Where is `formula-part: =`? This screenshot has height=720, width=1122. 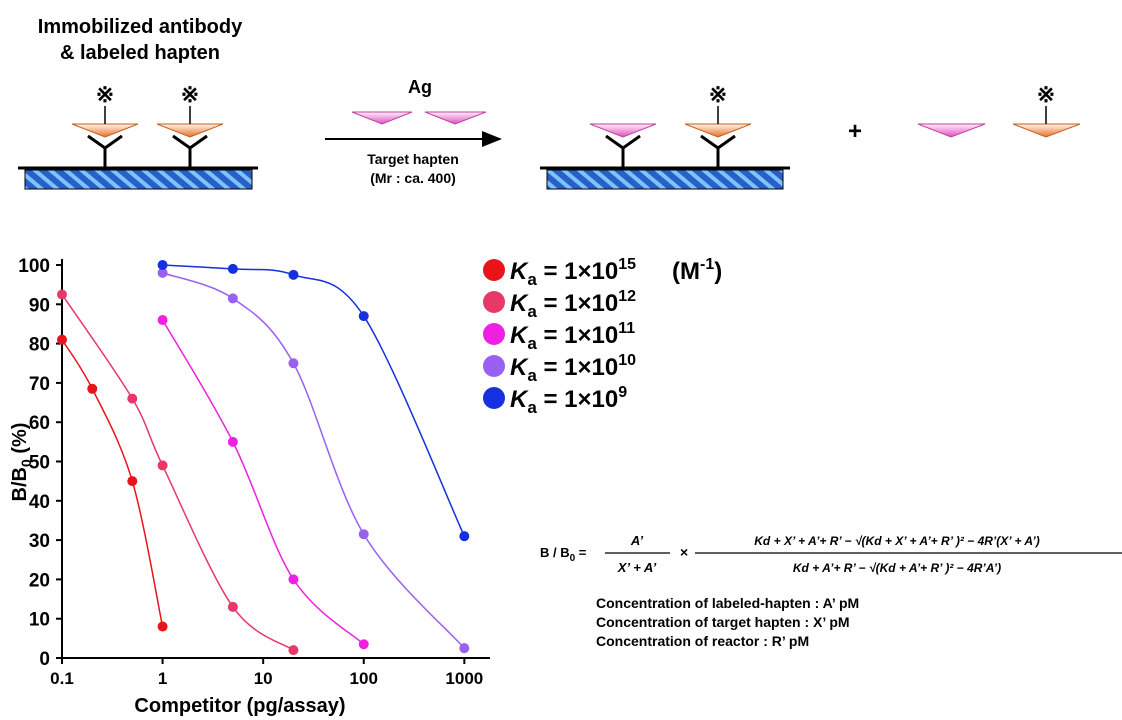 formula-part: = is located at coordinates (581, 552).